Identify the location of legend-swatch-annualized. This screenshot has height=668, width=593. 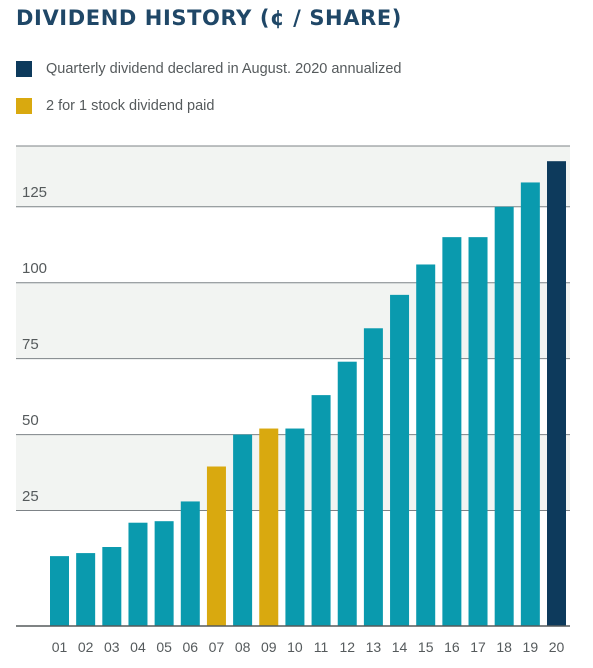
(24, 69).